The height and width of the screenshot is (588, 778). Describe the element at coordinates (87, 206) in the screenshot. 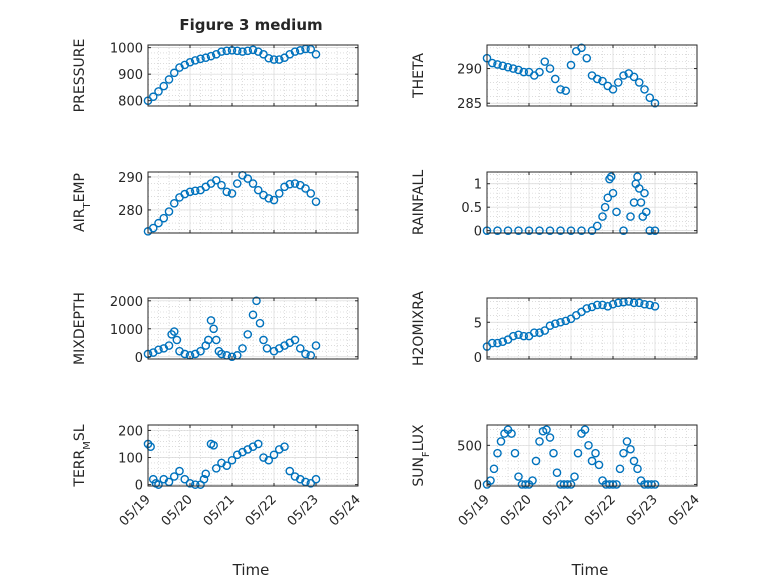

I see `y-label-subscript: T` at that location.